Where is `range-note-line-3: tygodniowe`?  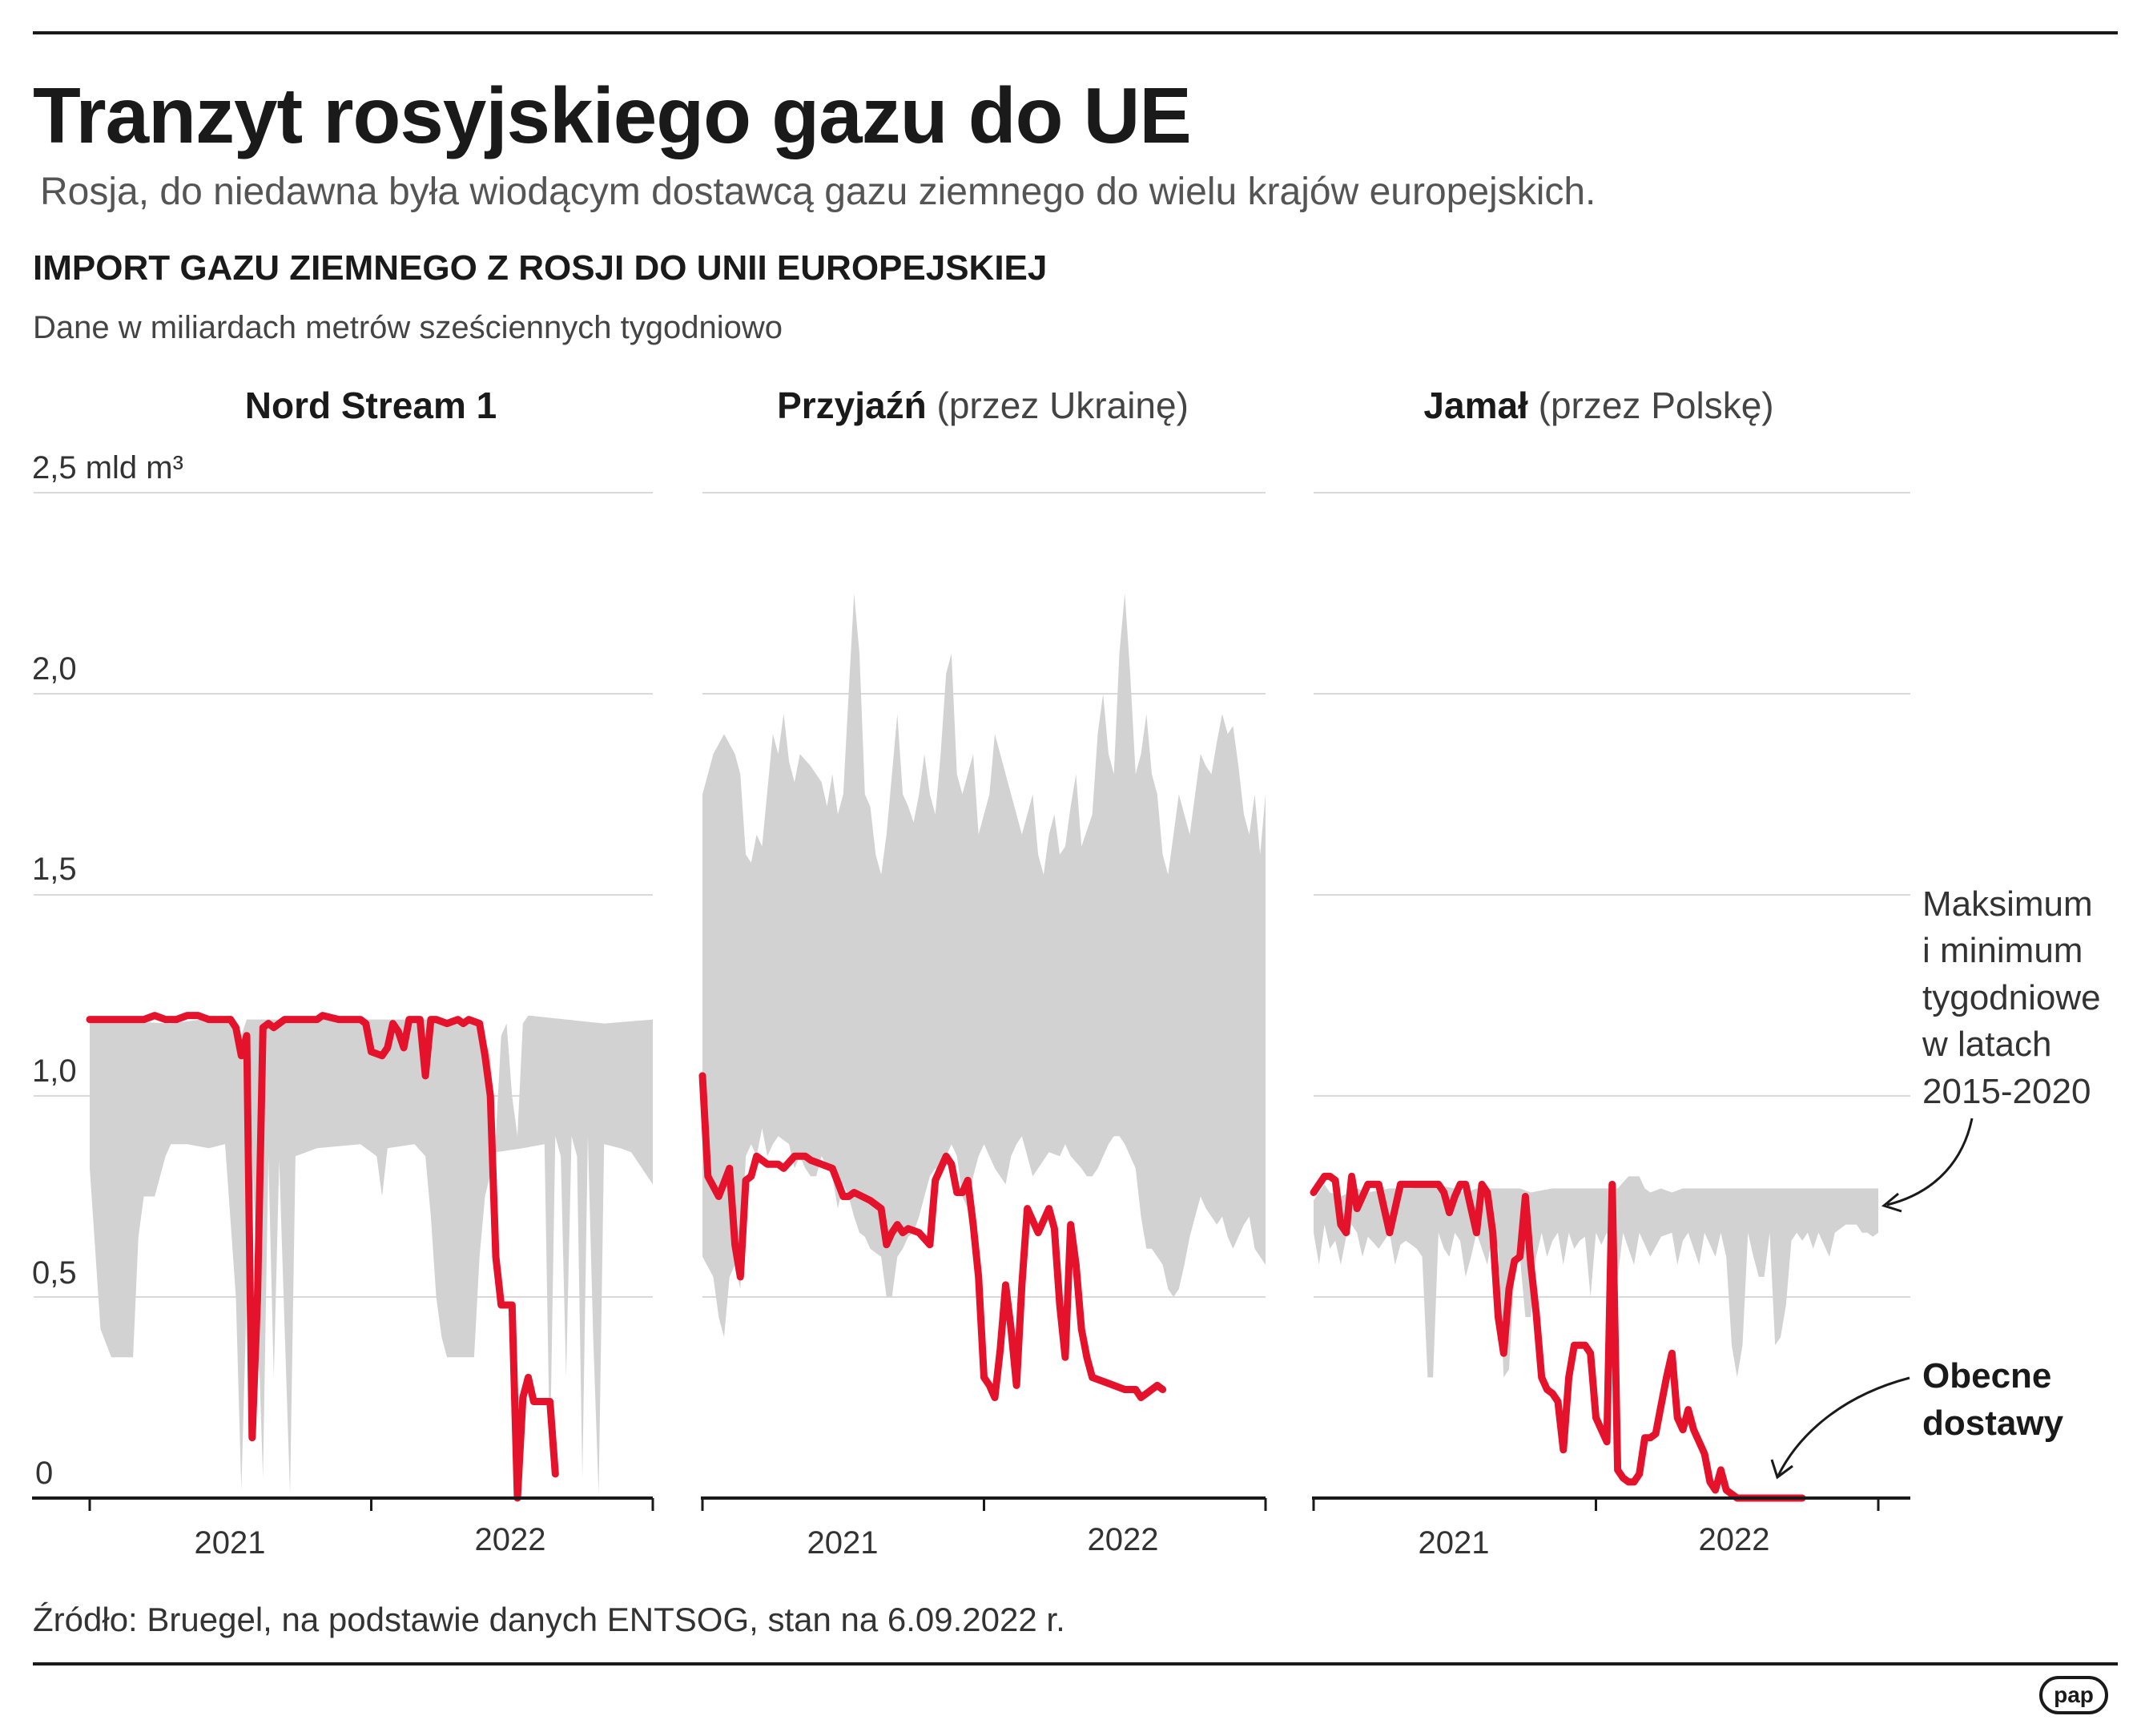 range-note-line-3: tygodniowe is located at coordinates (2012, 998).